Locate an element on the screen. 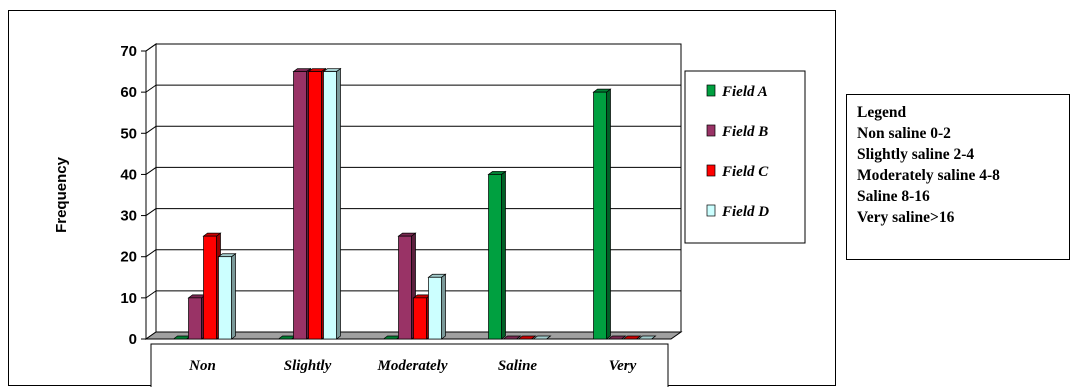 The height and width of the screenshot is (387, 1076). category-legend-line: Saline 8-16 is located at coordinates (893, 196).